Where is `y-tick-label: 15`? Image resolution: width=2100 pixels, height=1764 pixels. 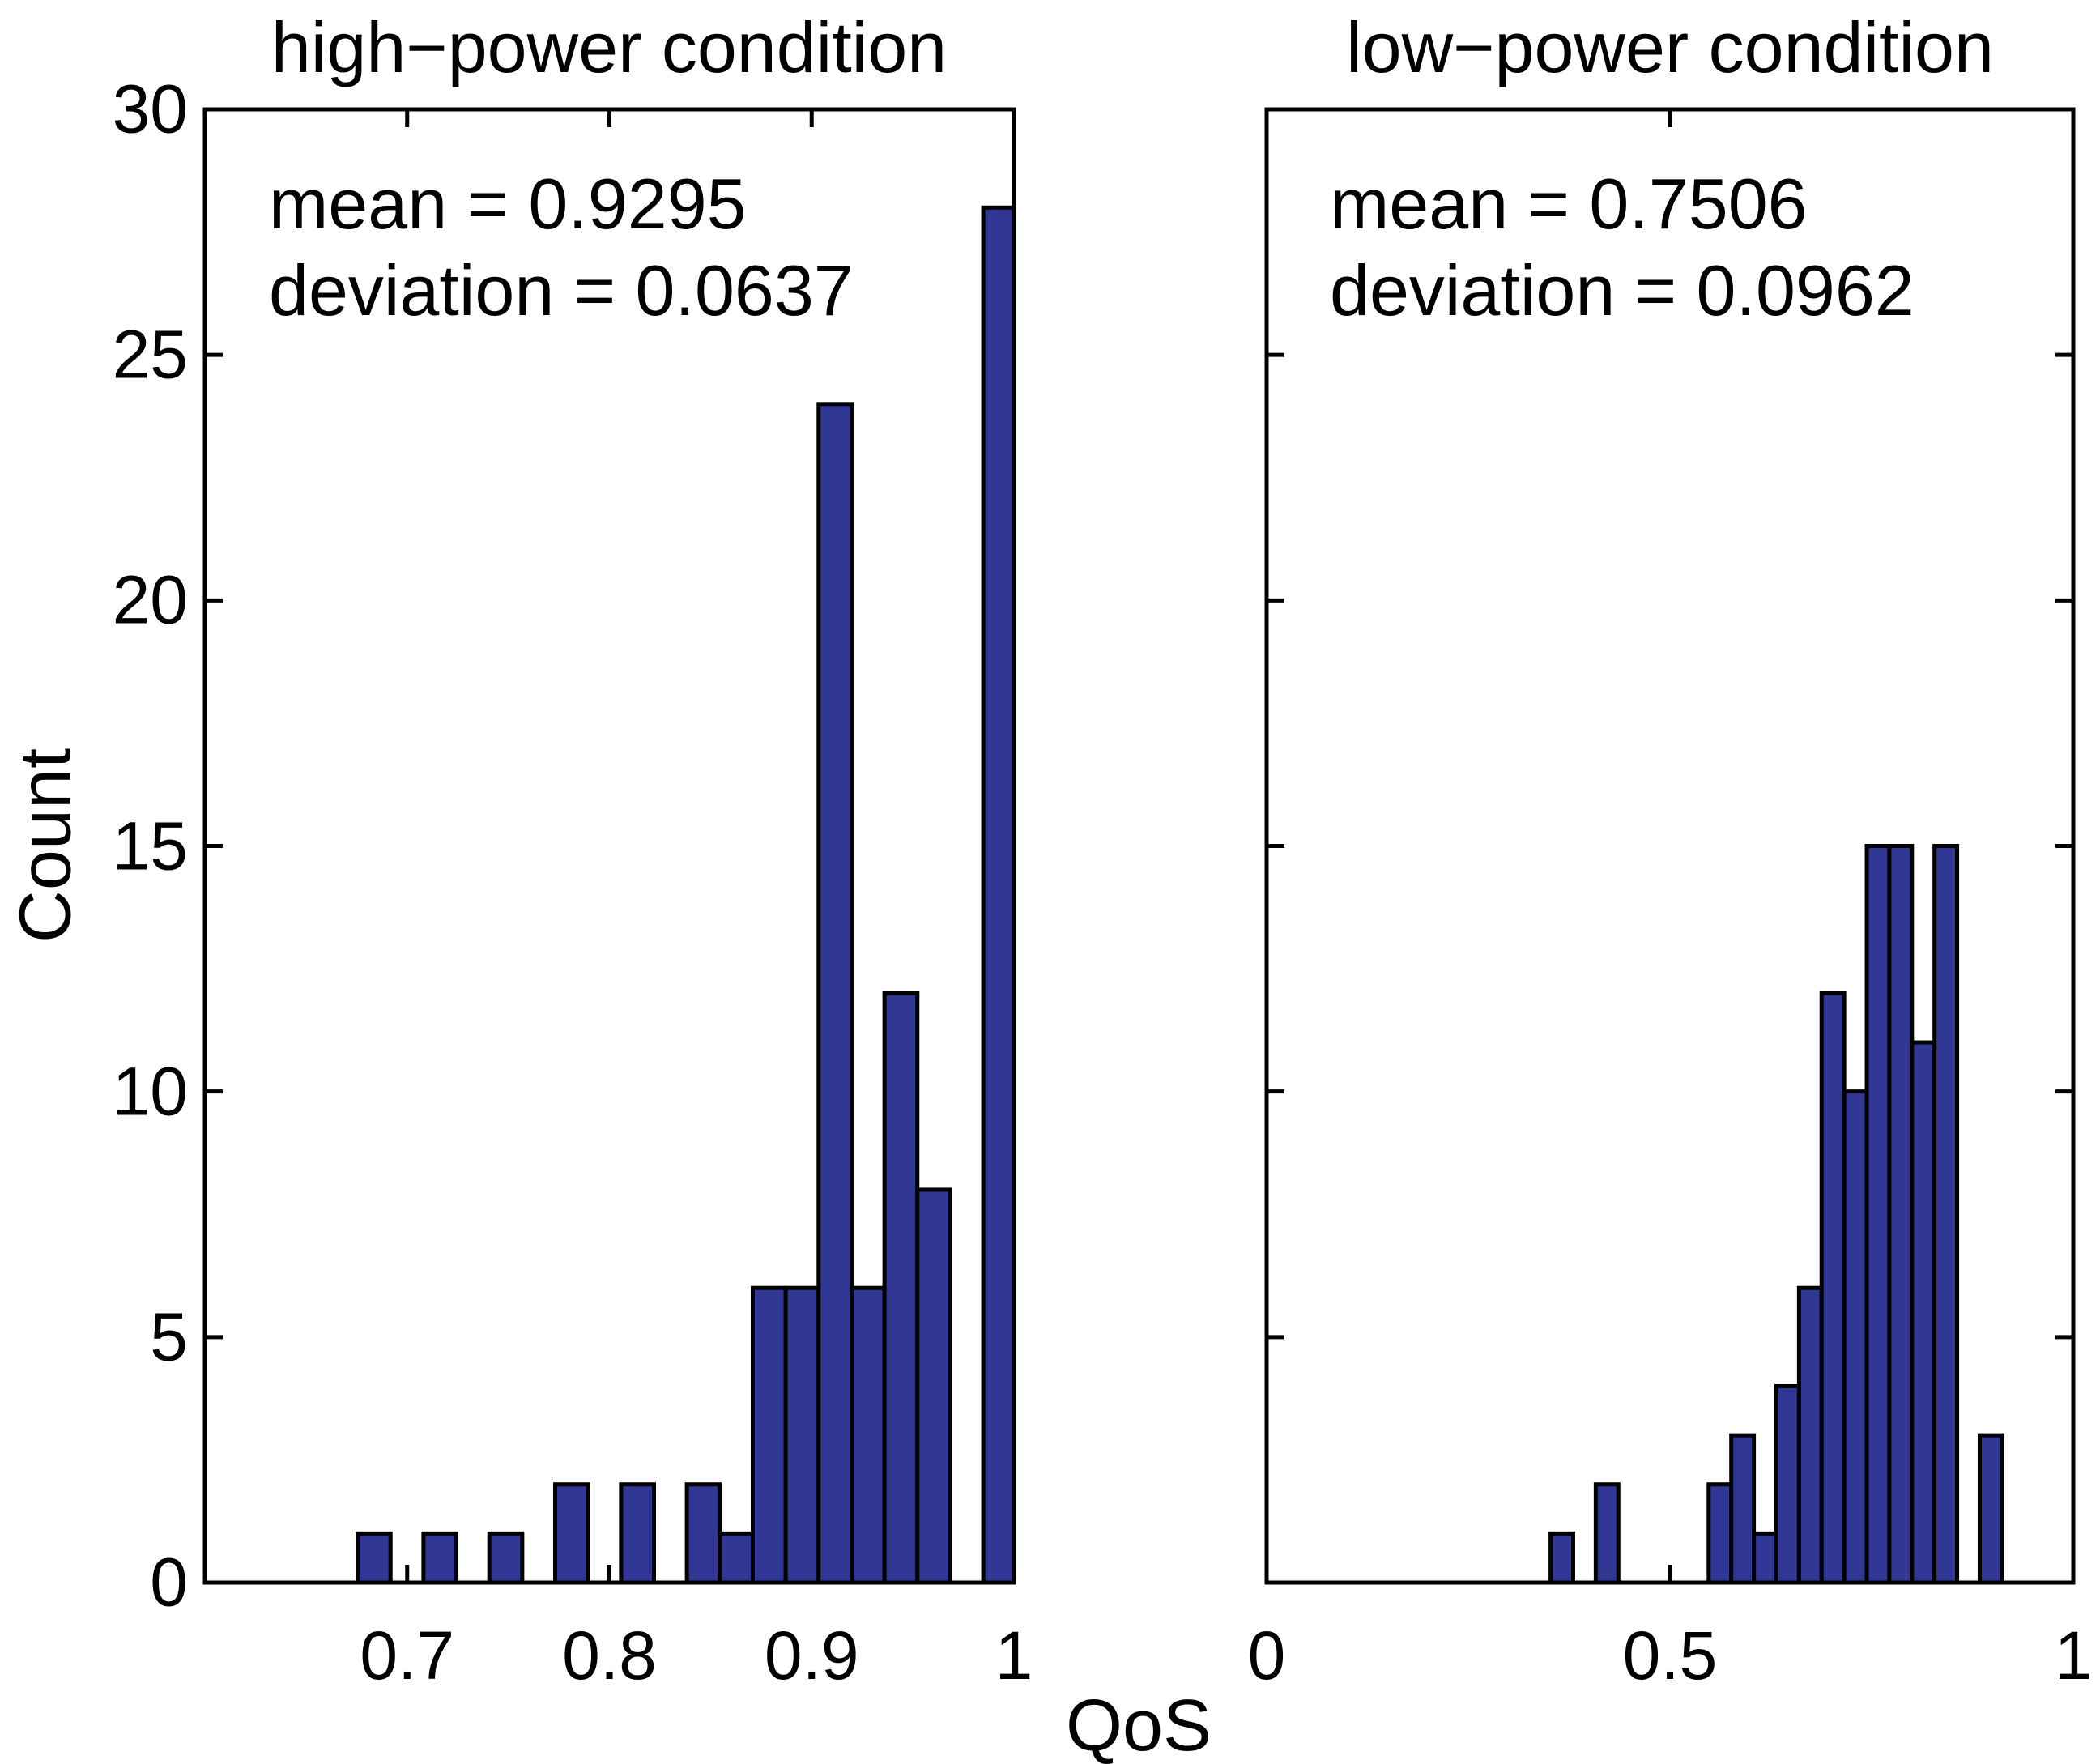
y-tick-label: 15 is located at coordinates (150, 845).